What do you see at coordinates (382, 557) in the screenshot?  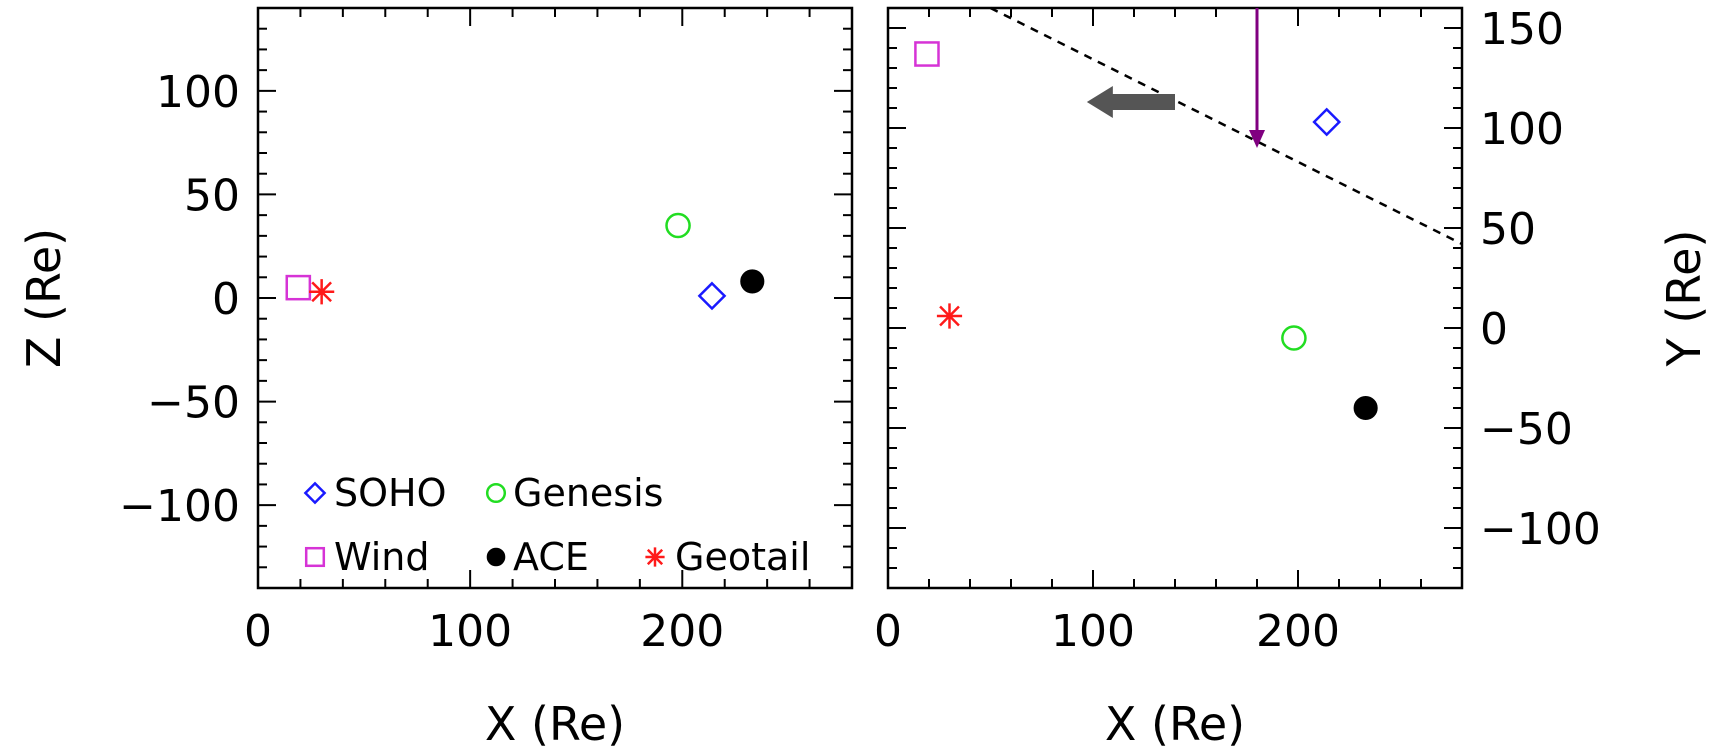 I see `legend-label-wind: Wind` at bounding box center [382, 557].